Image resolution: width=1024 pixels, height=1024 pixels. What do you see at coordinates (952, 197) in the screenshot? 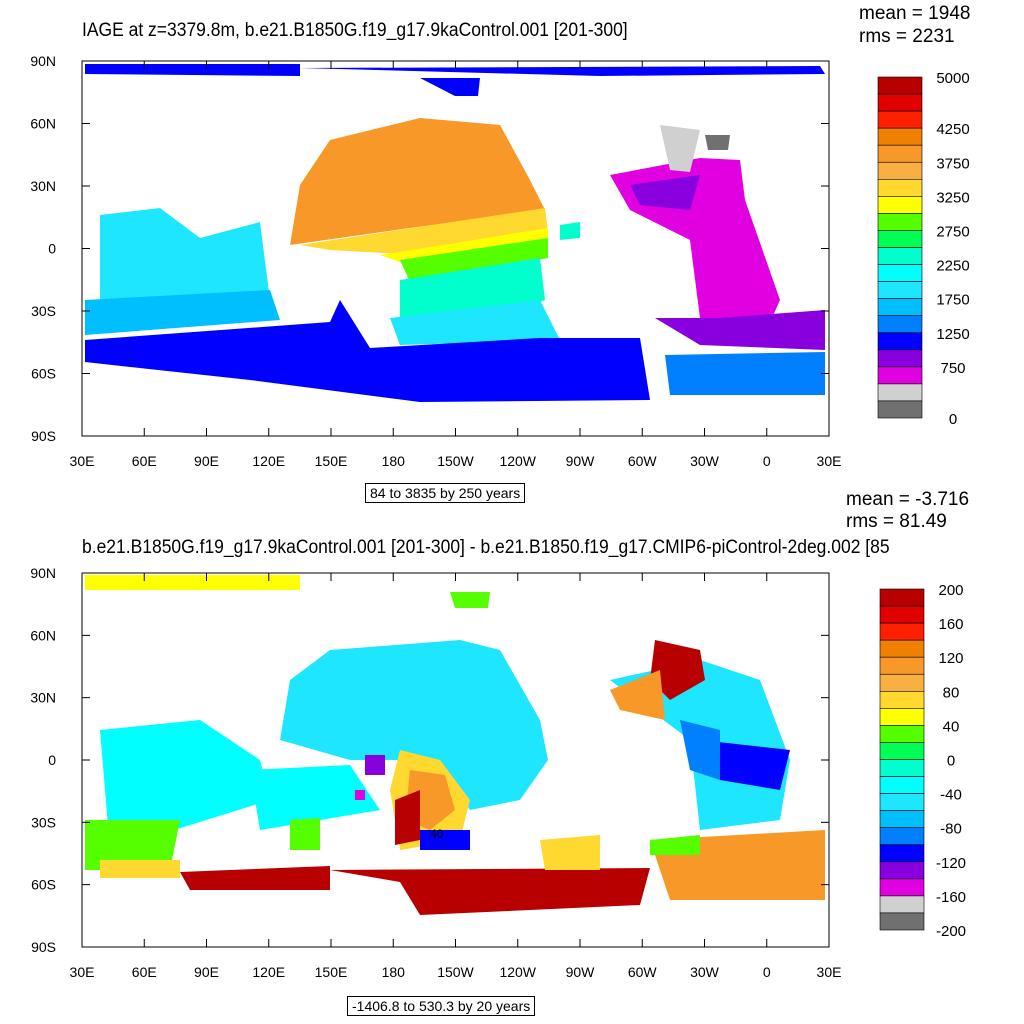
I see `colorbar-label: 3250` at bounding box center [952, 197].